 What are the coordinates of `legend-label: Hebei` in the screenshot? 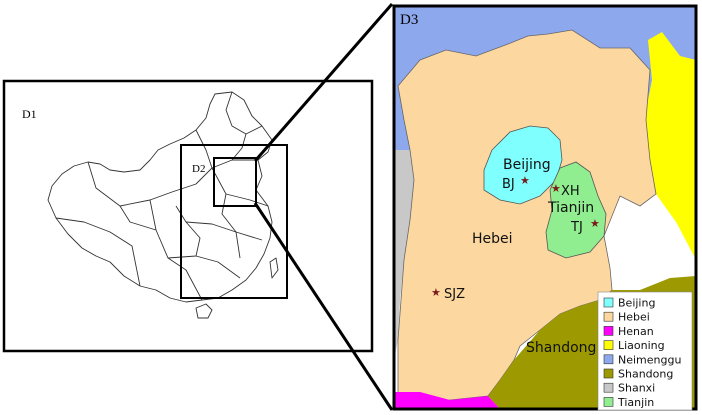 It's located at (634, 317).